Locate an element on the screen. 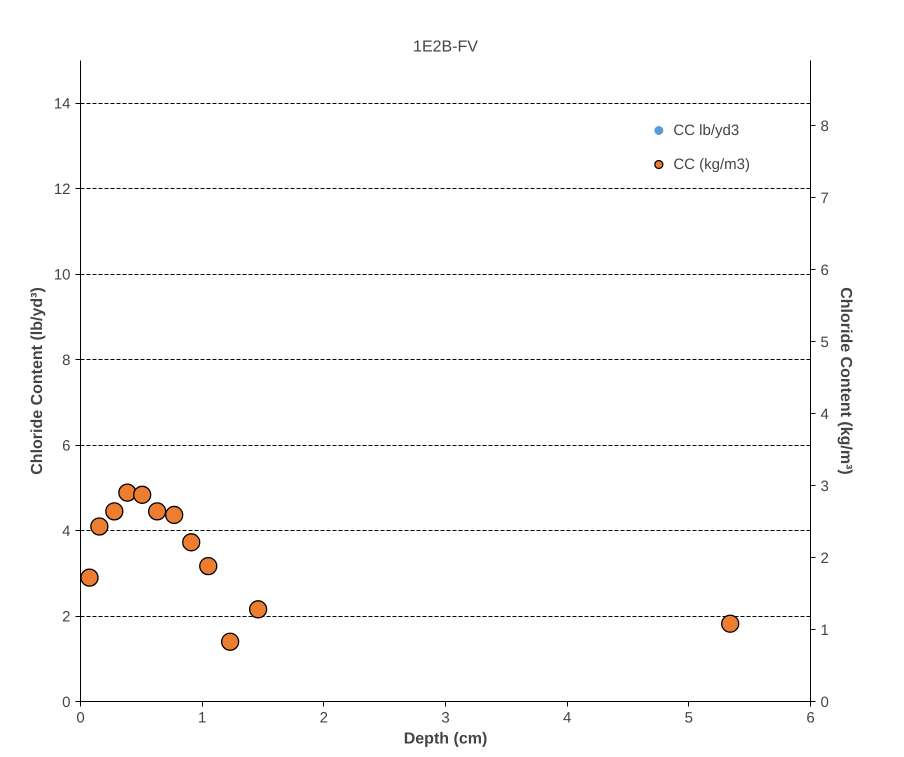 The image size is (904, 757). y-tick-label: 10 is located at coordinates (62, 275).